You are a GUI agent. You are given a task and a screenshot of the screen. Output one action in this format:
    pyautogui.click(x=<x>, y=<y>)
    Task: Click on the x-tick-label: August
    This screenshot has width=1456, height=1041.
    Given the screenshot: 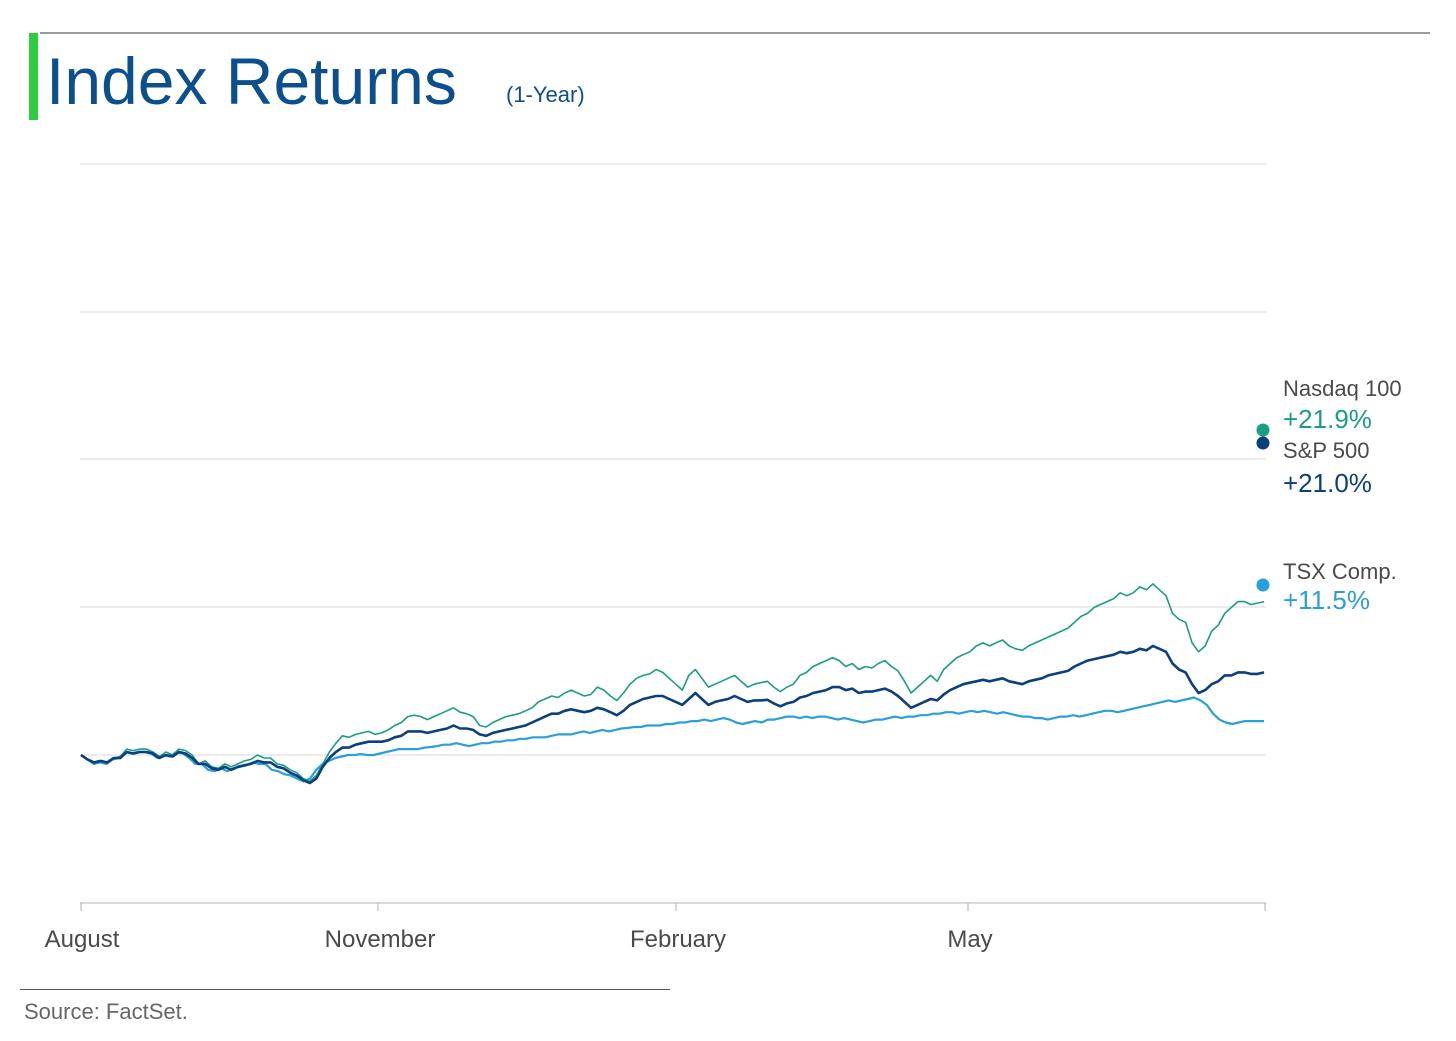 What is the action you would take?
    pyautogui.click(x=82, y=939)
    